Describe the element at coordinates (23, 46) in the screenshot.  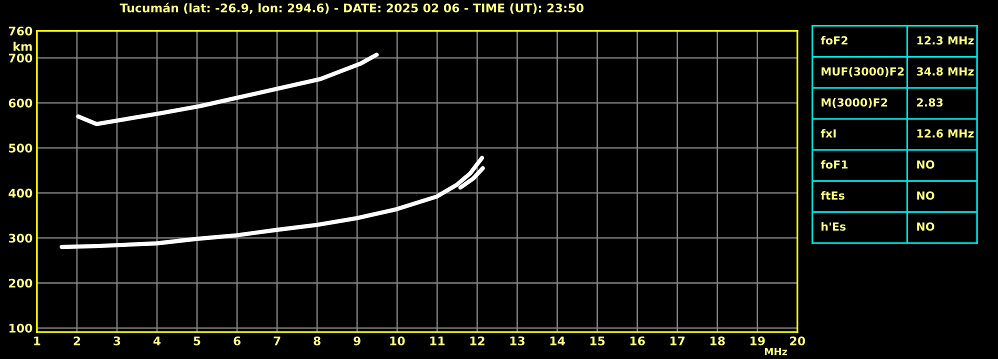
I see `y-axis-title: km` at that location.